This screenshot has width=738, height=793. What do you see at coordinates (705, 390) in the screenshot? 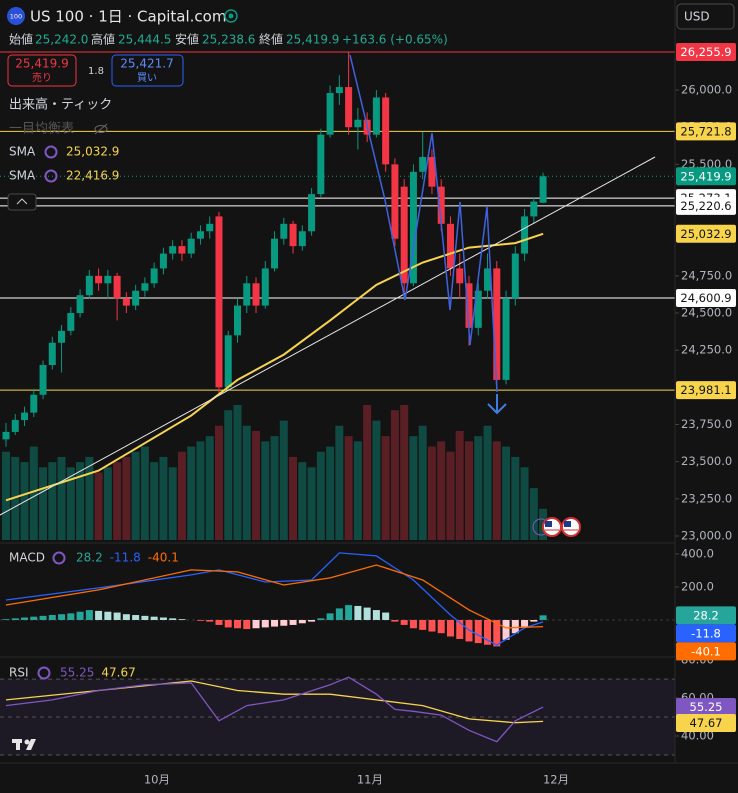
I see `price-tag-label: 23,981.1` at bounding box center [705, 390].